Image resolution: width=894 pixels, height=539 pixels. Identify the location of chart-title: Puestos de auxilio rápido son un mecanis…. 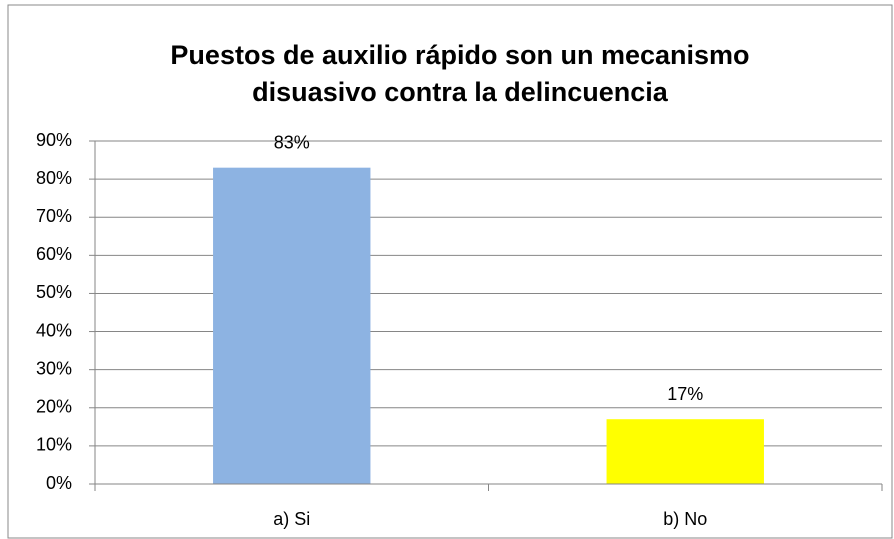
(459, 55).